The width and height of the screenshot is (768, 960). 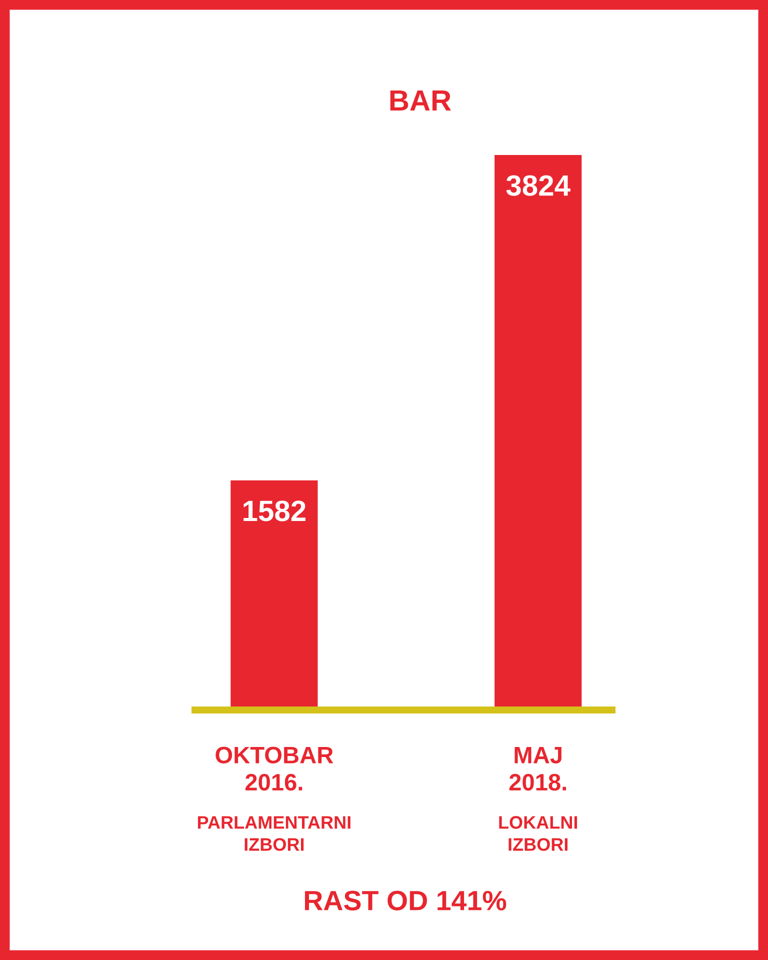 What do you see at coordinates (538, 185) in the screenshot?
I see `data-label: 3824` at bounding box center [538, 185].